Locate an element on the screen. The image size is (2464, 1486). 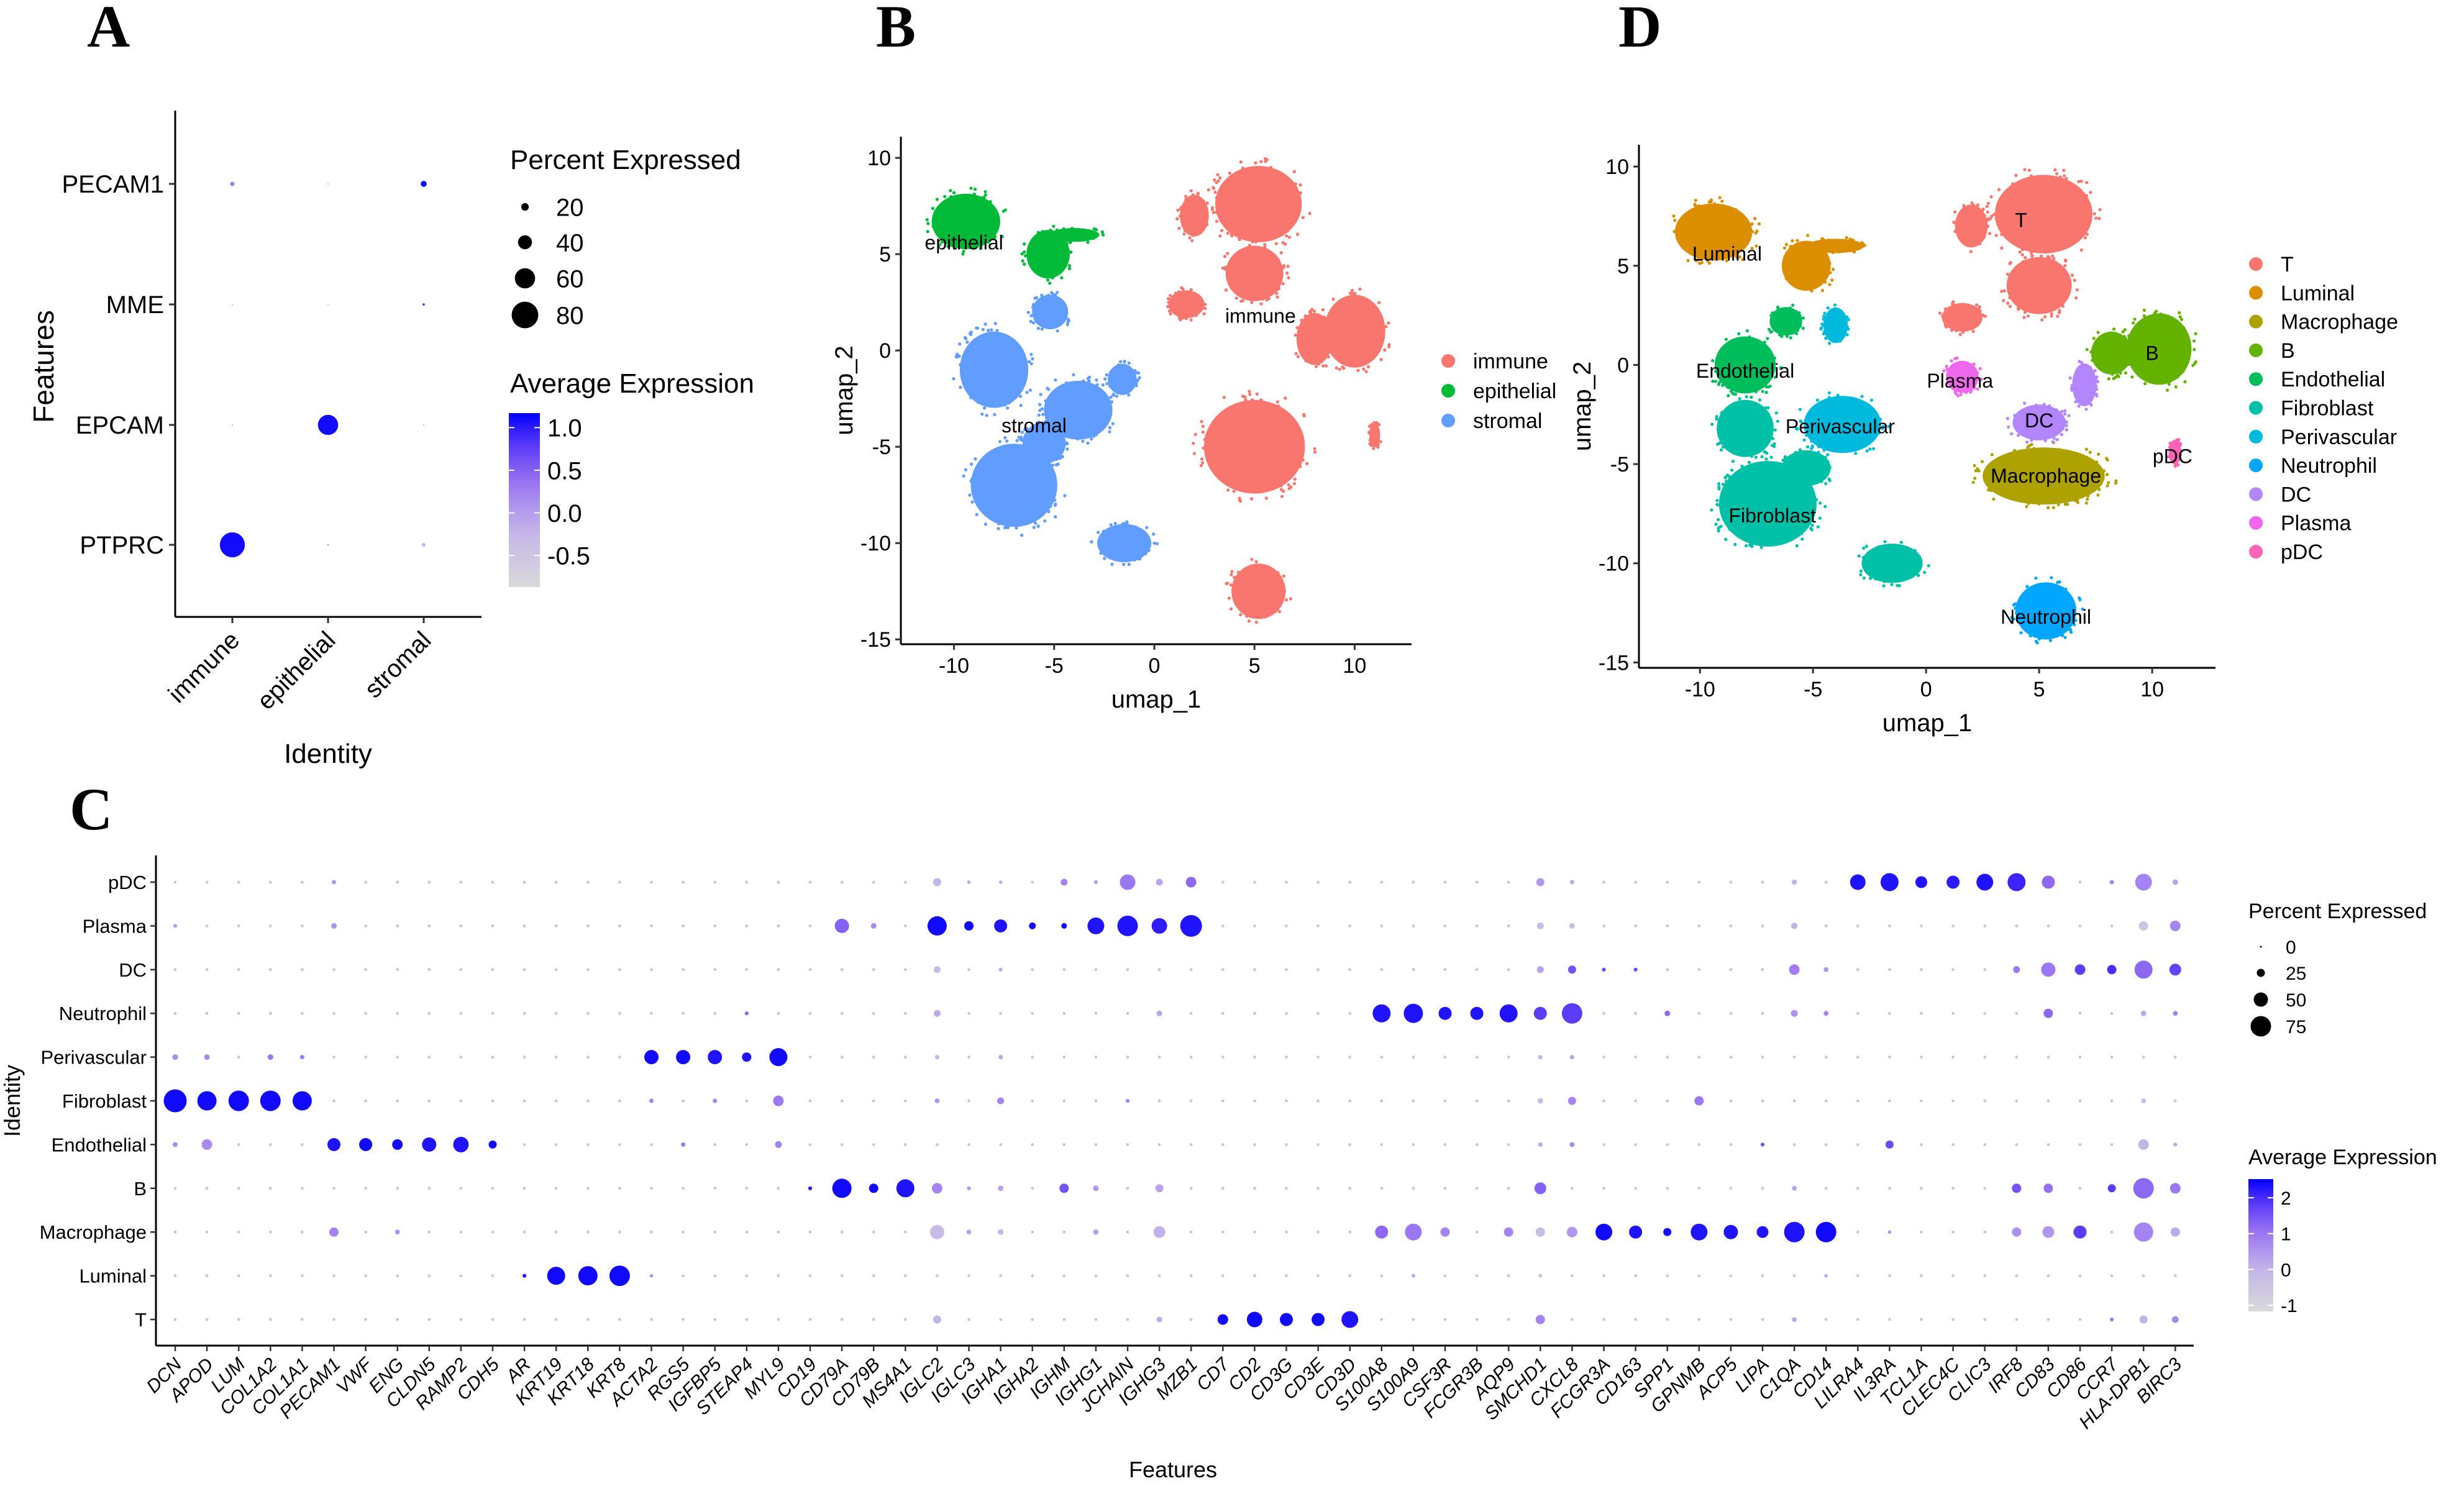
y-tick-label: 5 is located at coordinates (1623, 266).